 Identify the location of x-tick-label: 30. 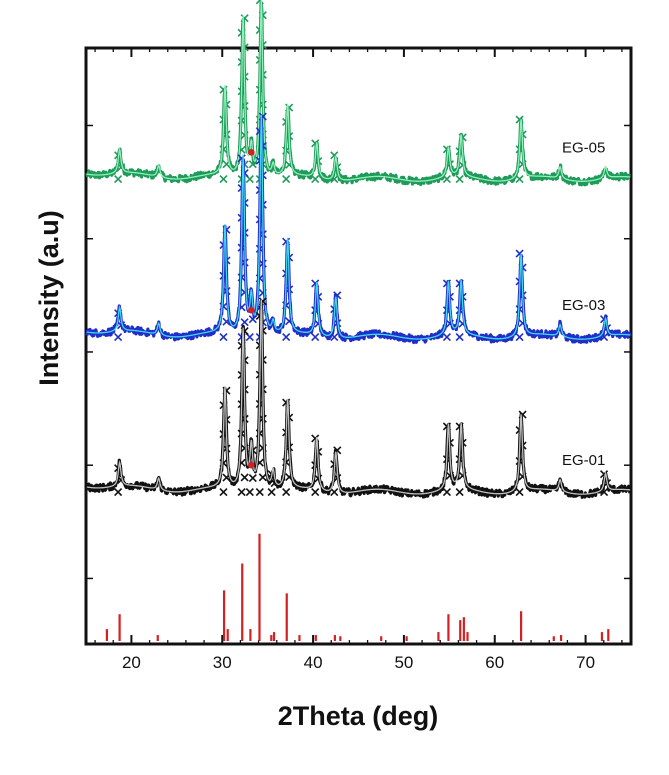
(222, 662).